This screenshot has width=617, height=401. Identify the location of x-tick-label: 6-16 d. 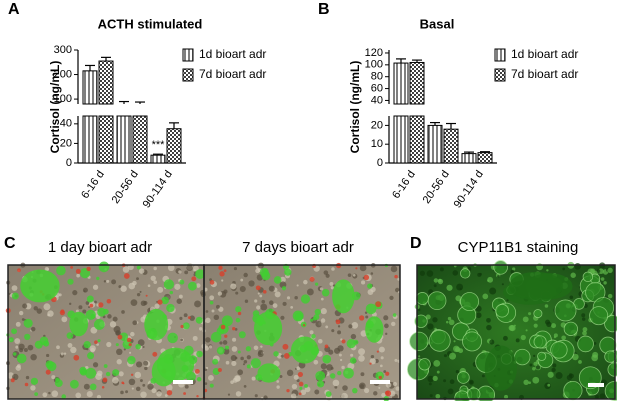
(93, 185).